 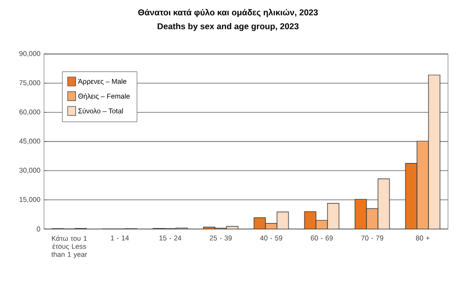 What do you see at coordinates (228, 13) in the screenshot?
I see `chart-title: Θάνατοι κατά φύλο και ομάδες ηλικιών, 2023` at bounding box center [228, 13].